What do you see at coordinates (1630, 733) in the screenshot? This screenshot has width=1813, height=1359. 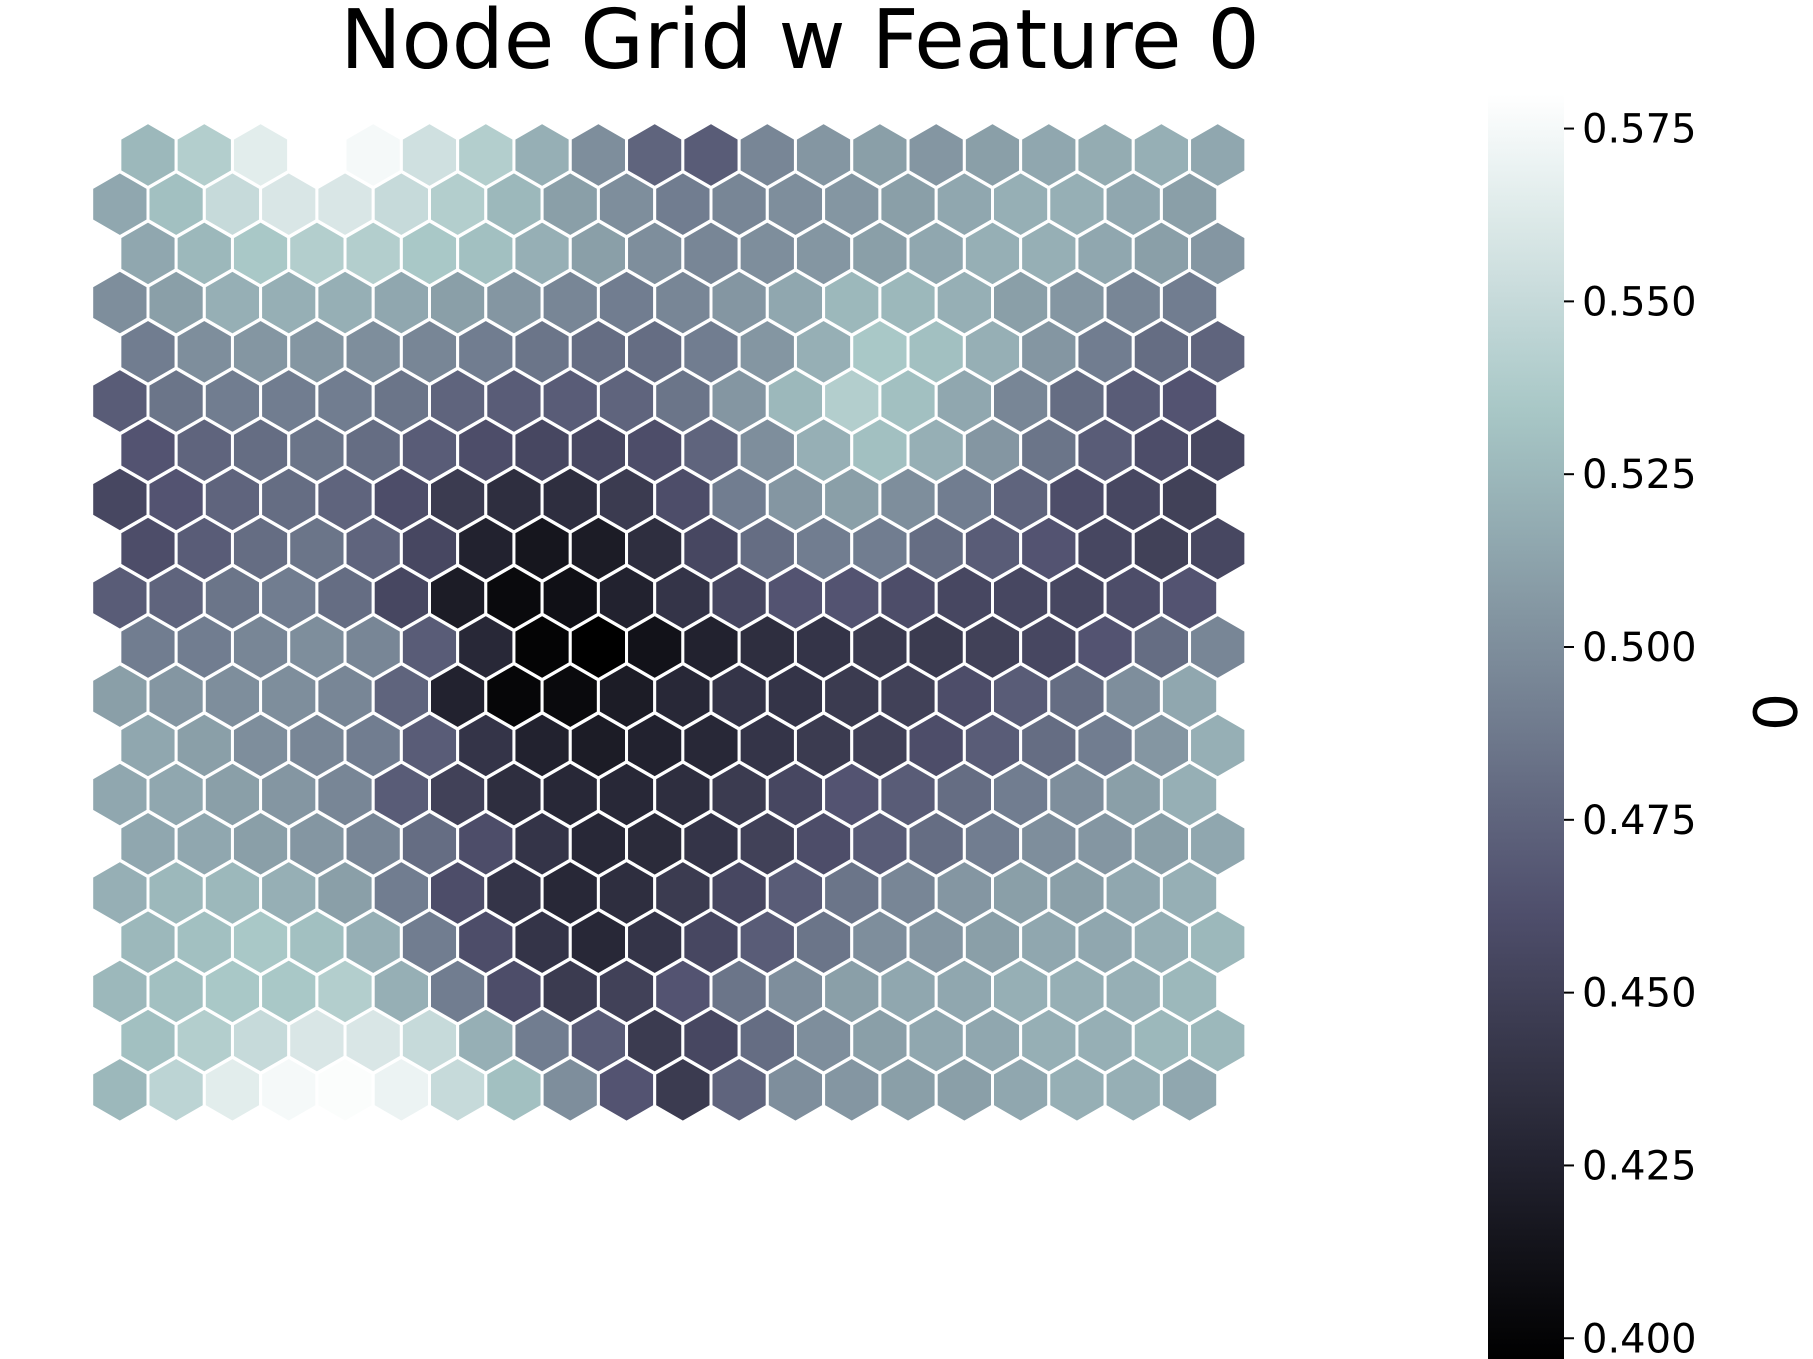 I see `colorbar-ticks: 0.400 0.425 0.450 0.475 0.500 0.525 0.550 0.575` at bounding box center [1630, 733].